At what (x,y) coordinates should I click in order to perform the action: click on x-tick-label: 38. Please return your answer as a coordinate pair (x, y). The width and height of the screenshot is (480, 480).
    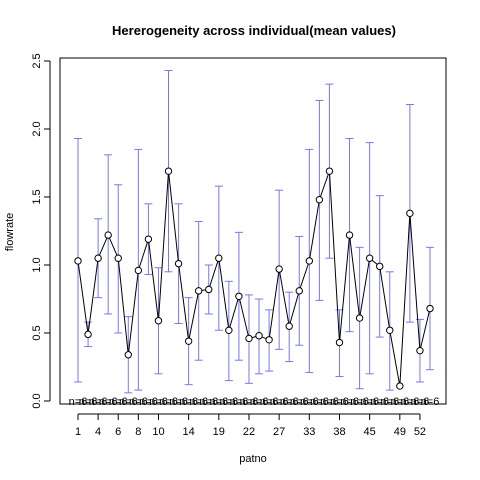
    Looking at the image, I should click on (339, 432).